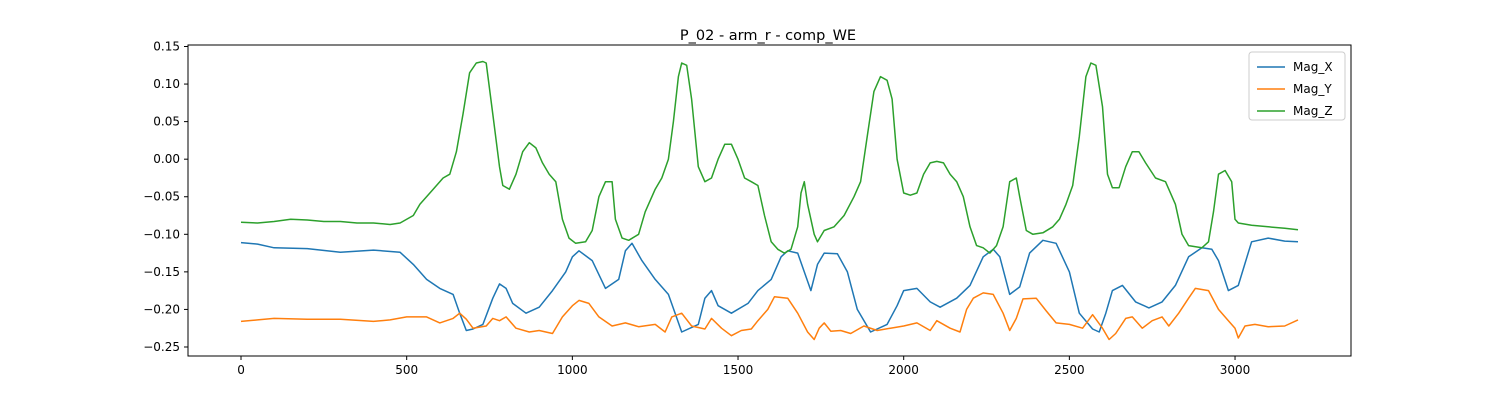 The width and height of the screenshot is (1500, 400). Describe the element at coordinates (768, 36) in the screenshot. I see `chart-title: P_02 - arm_r - comp_WE` at that location.